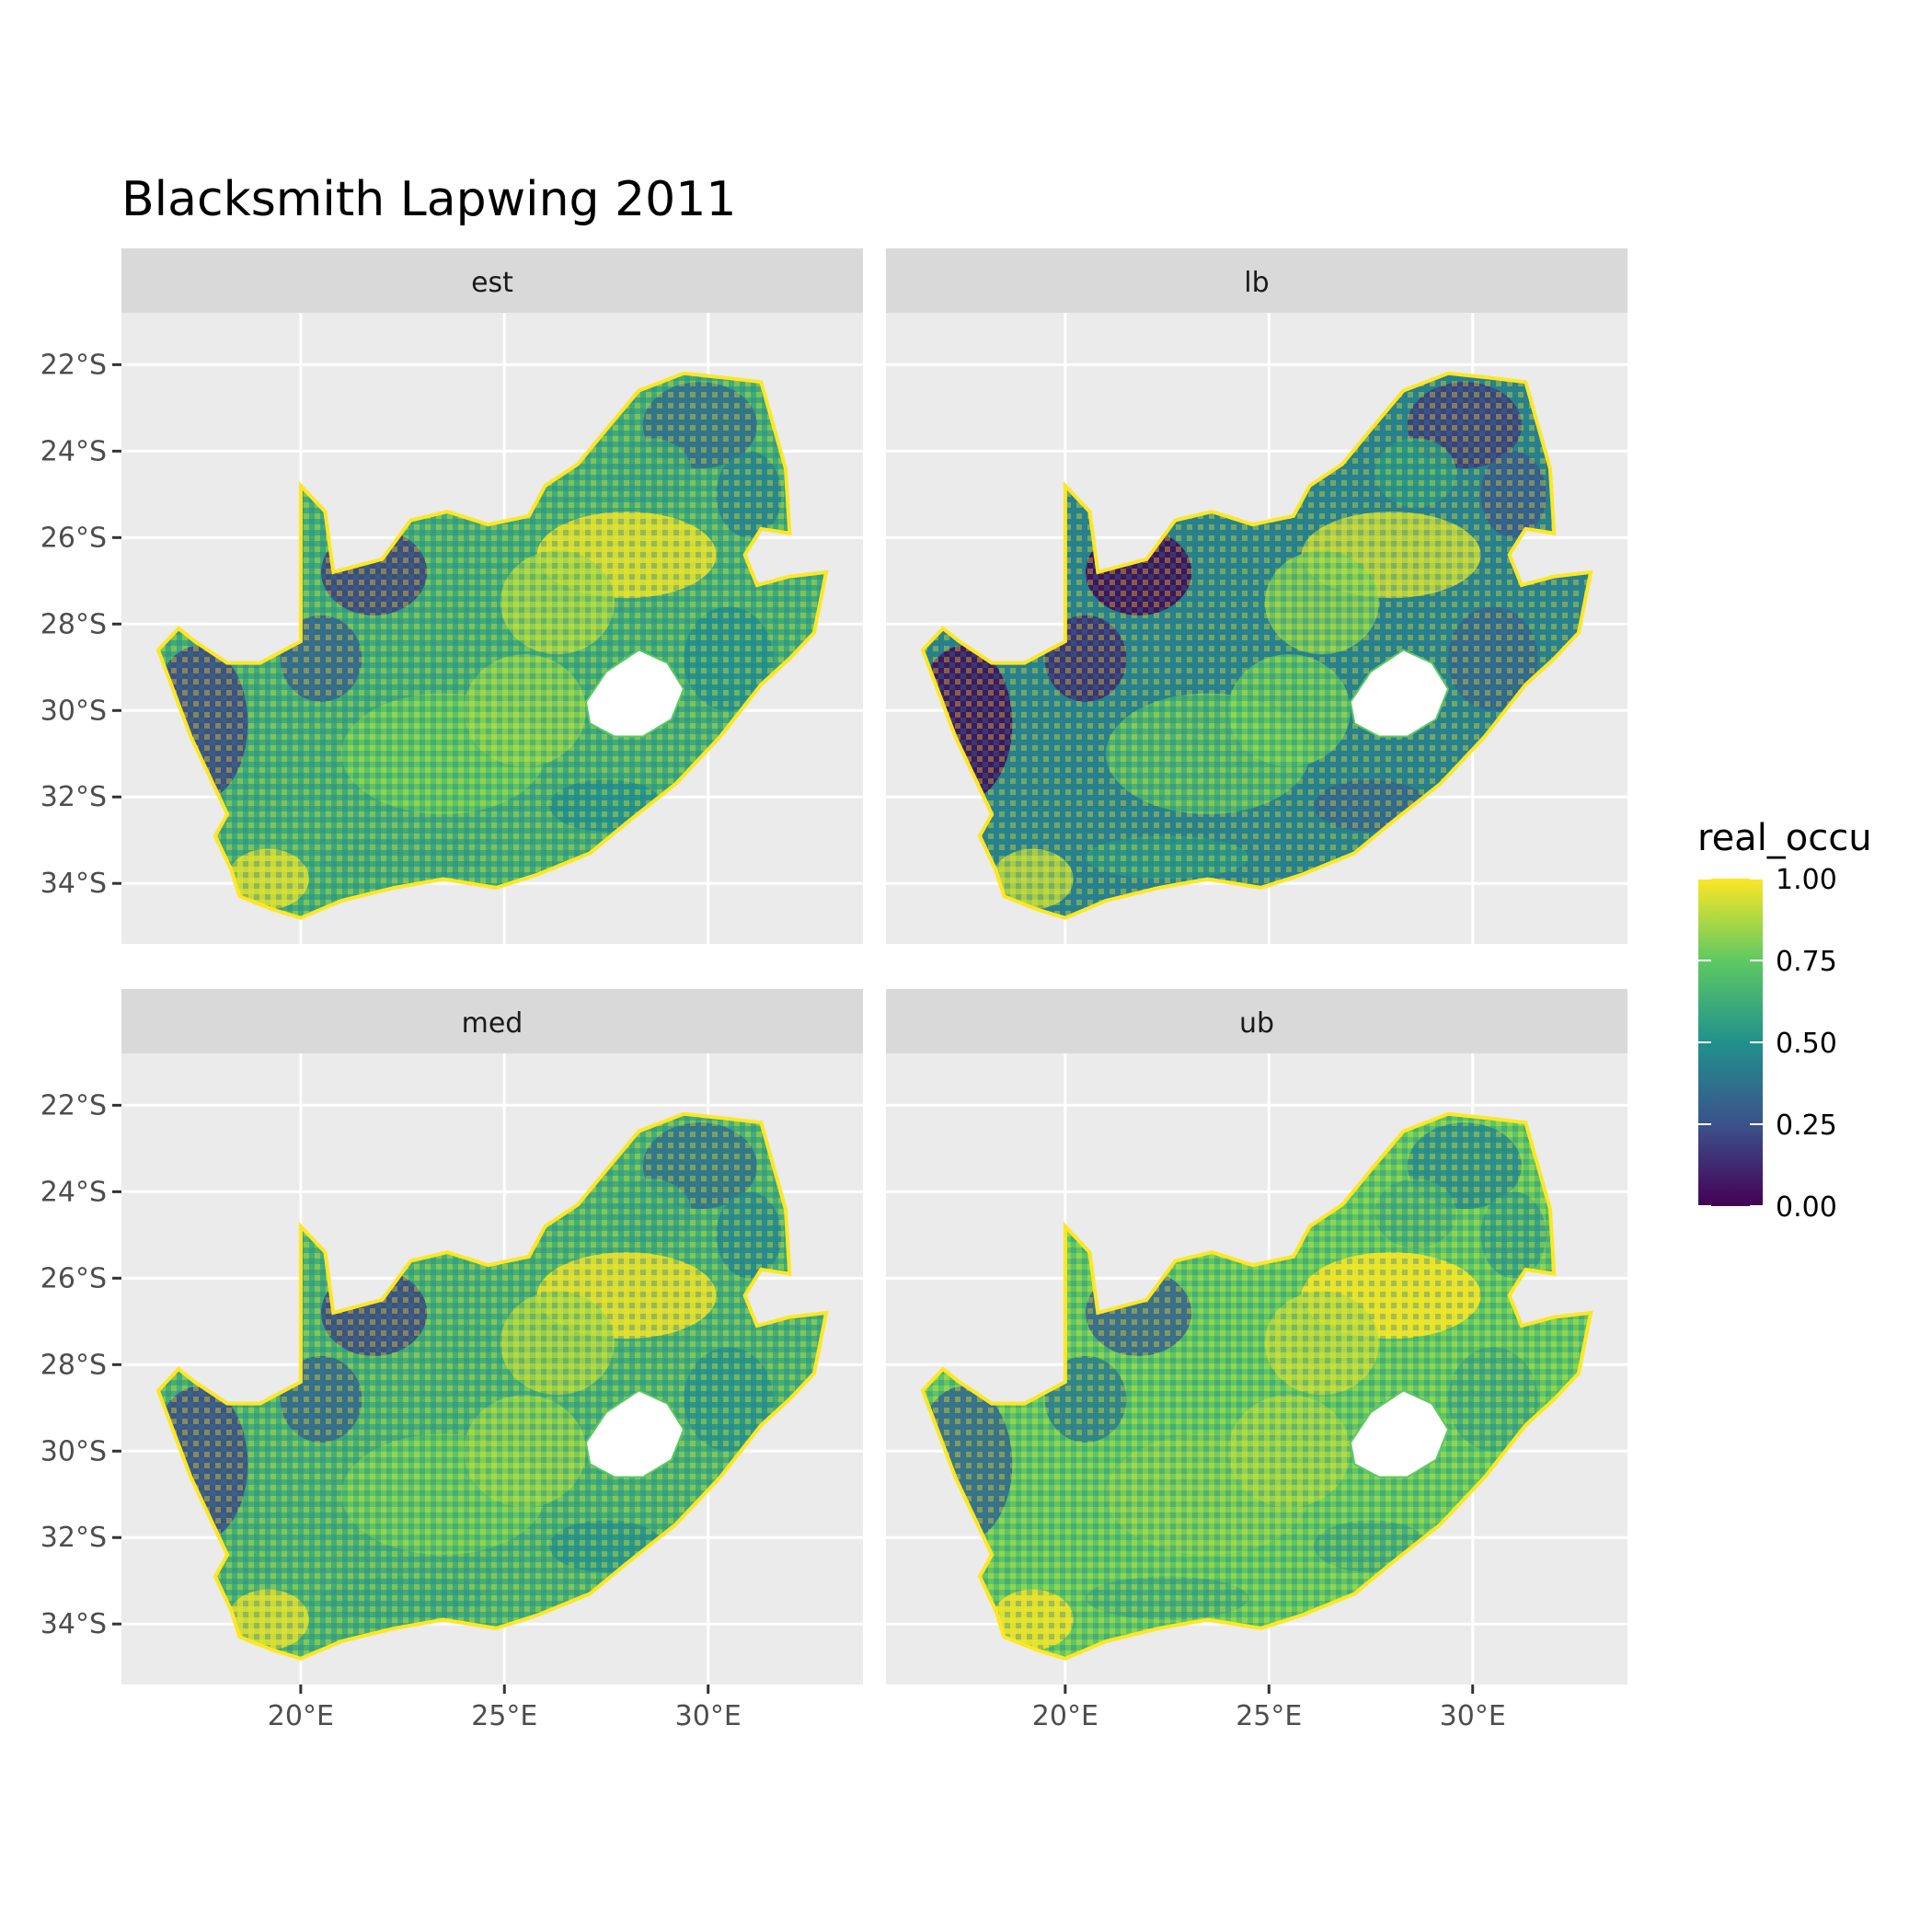 The height and width of the screenshot is (1932, 1932). I want to click on colorbar-tick-label: 0.50, so click(1806, 1044).